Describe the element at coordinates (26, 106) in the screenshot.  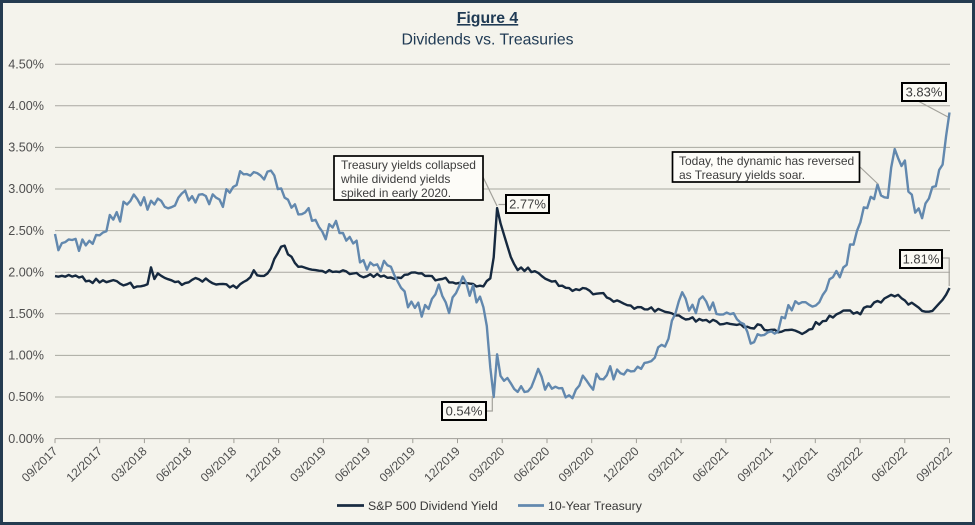
I see `svg-text: 4.00%` at that location.